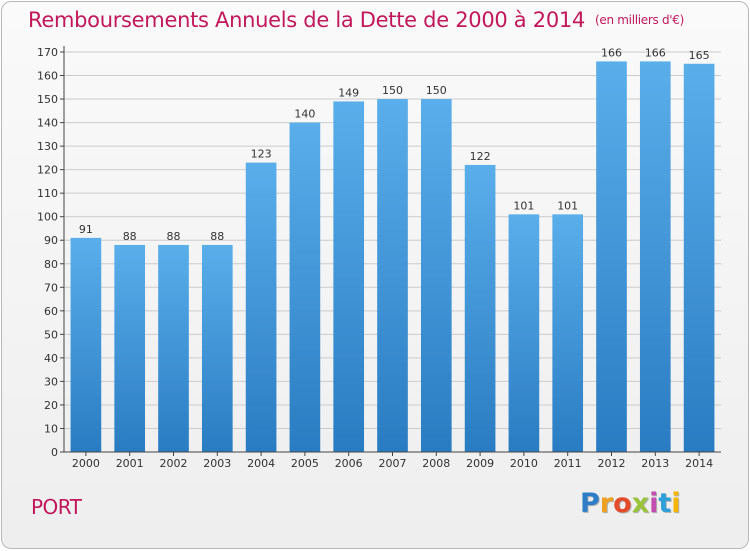 The width and height of the screenshot is (750, 551). What do you see at coordinates (51, 287) in the screenshot?
I see `y-tick-label: 70` at bounding box center [51, 287].